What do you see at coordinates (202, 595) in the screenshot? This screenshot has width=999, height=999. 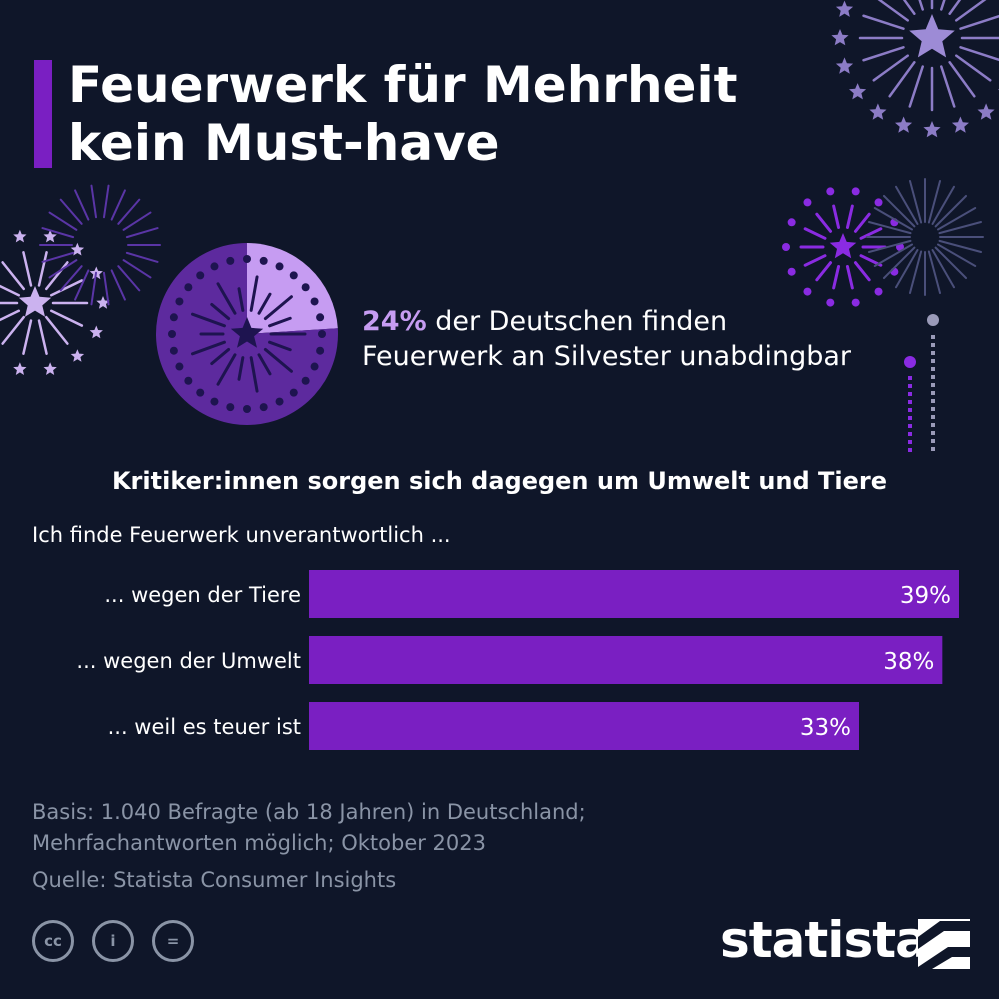 I see `bar-category-label: ... wegen der Tiere` at bounding box center [202, 595].